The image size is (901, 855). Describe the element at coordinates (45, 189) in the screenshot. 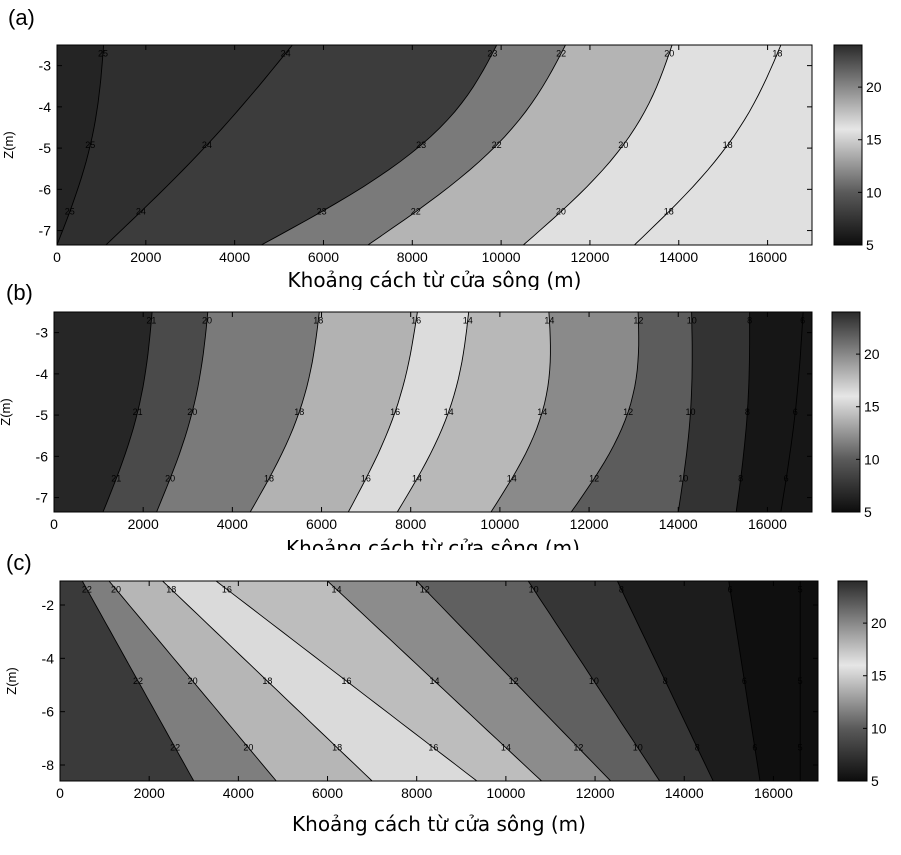

I see `y-tick-label: -6` at that location.